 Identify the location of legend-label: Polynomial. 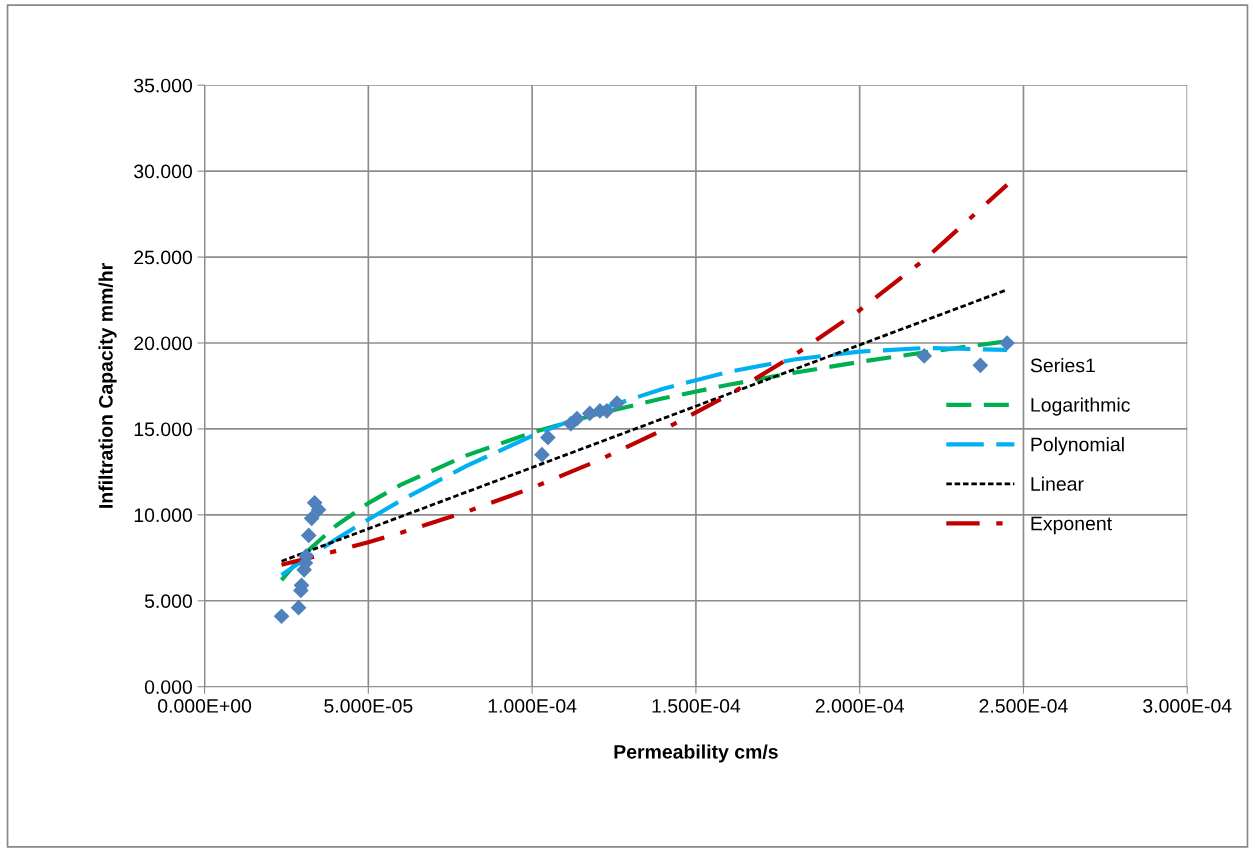
(1077, 446).